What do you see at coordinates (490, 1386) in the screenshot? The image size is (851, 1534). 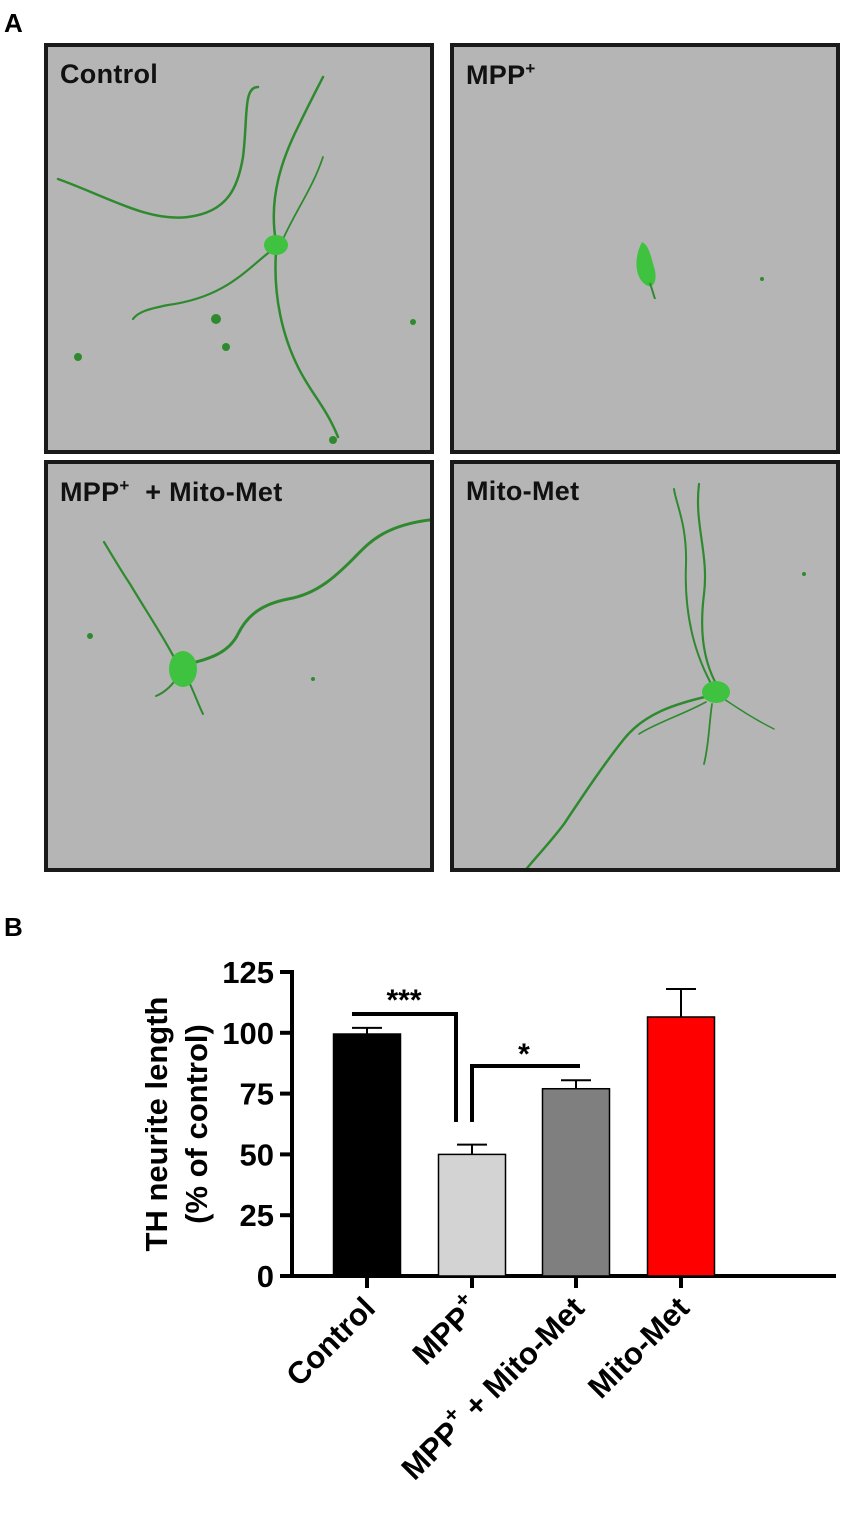 I see `x-tick-label: MPP+ + Mito-Met` at bounding box center [490, 1386].